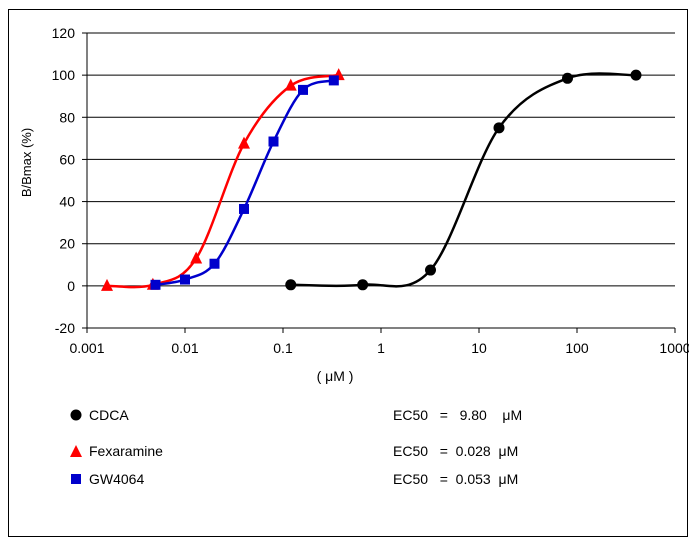 Image resolution: width=697 pixels, height=539 pixels. I want to click on legend-entry-gw4064: GW4064, so click(106, 479).